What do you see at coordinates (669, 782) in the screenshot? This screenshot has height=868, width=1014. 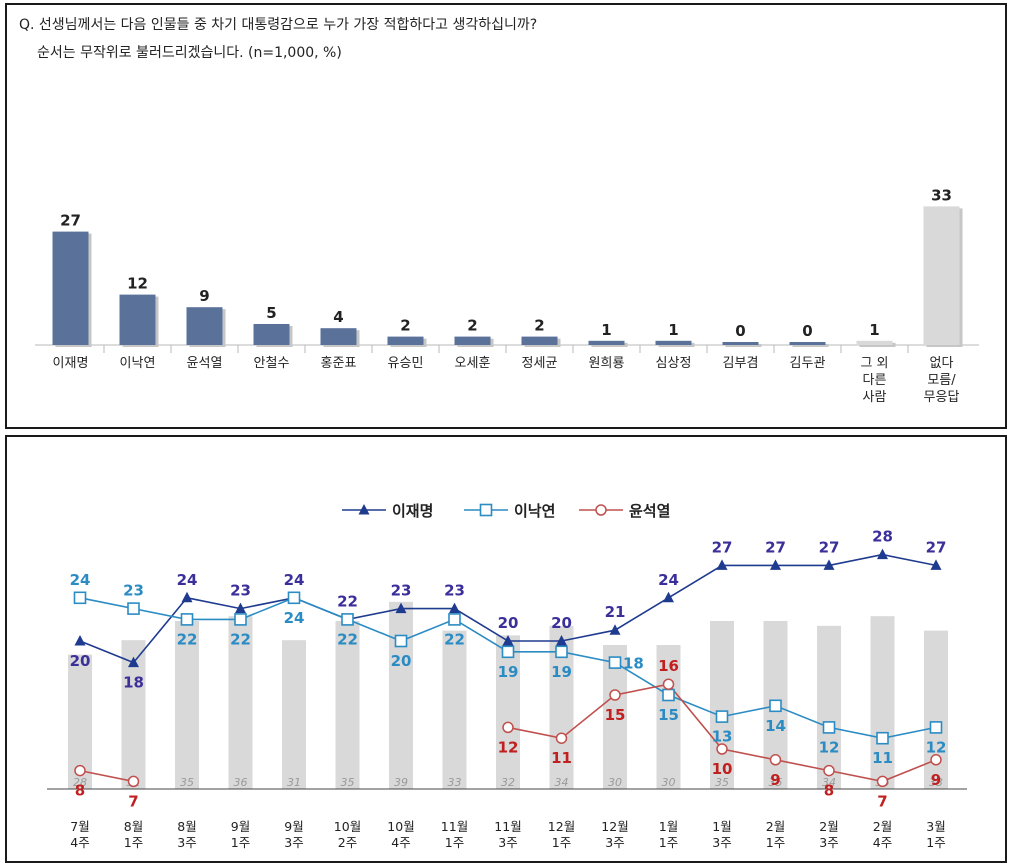 I see `background-bar-label: 30` at bounding box center [669, 782].